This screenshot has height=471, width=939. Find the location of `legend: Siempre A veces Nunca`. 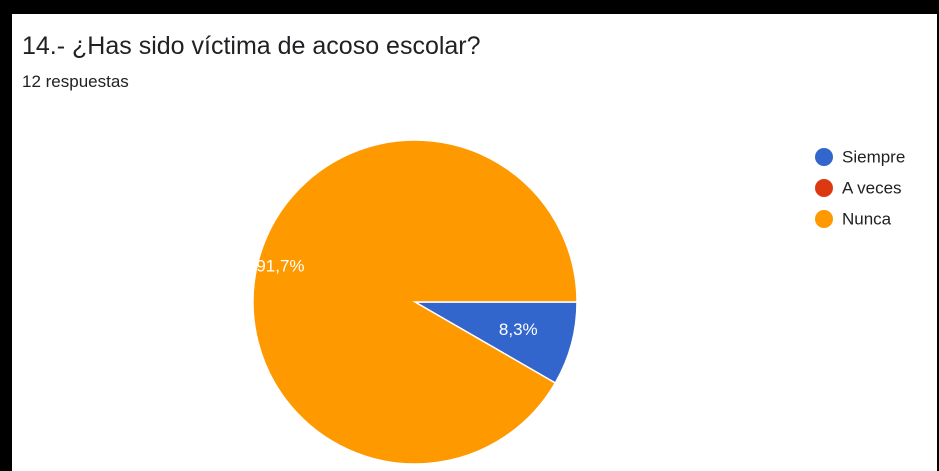

legend: Siempre A veces Nunca is located at coordinates (860, 188).